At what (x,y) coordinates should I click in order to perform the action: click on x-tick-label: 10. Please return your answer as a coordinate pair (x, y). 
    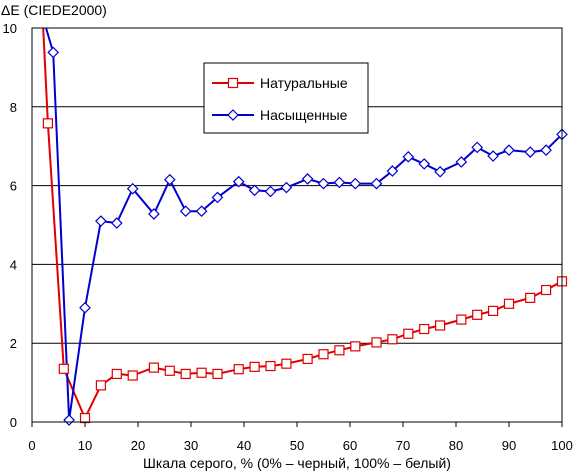
    Looking at the image, I should click on (85, 445).